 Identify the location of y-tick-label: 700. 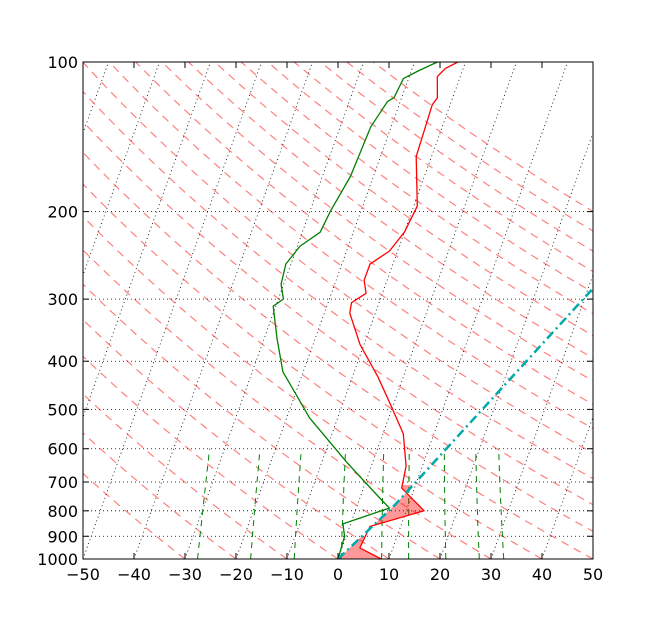
(62, 482).